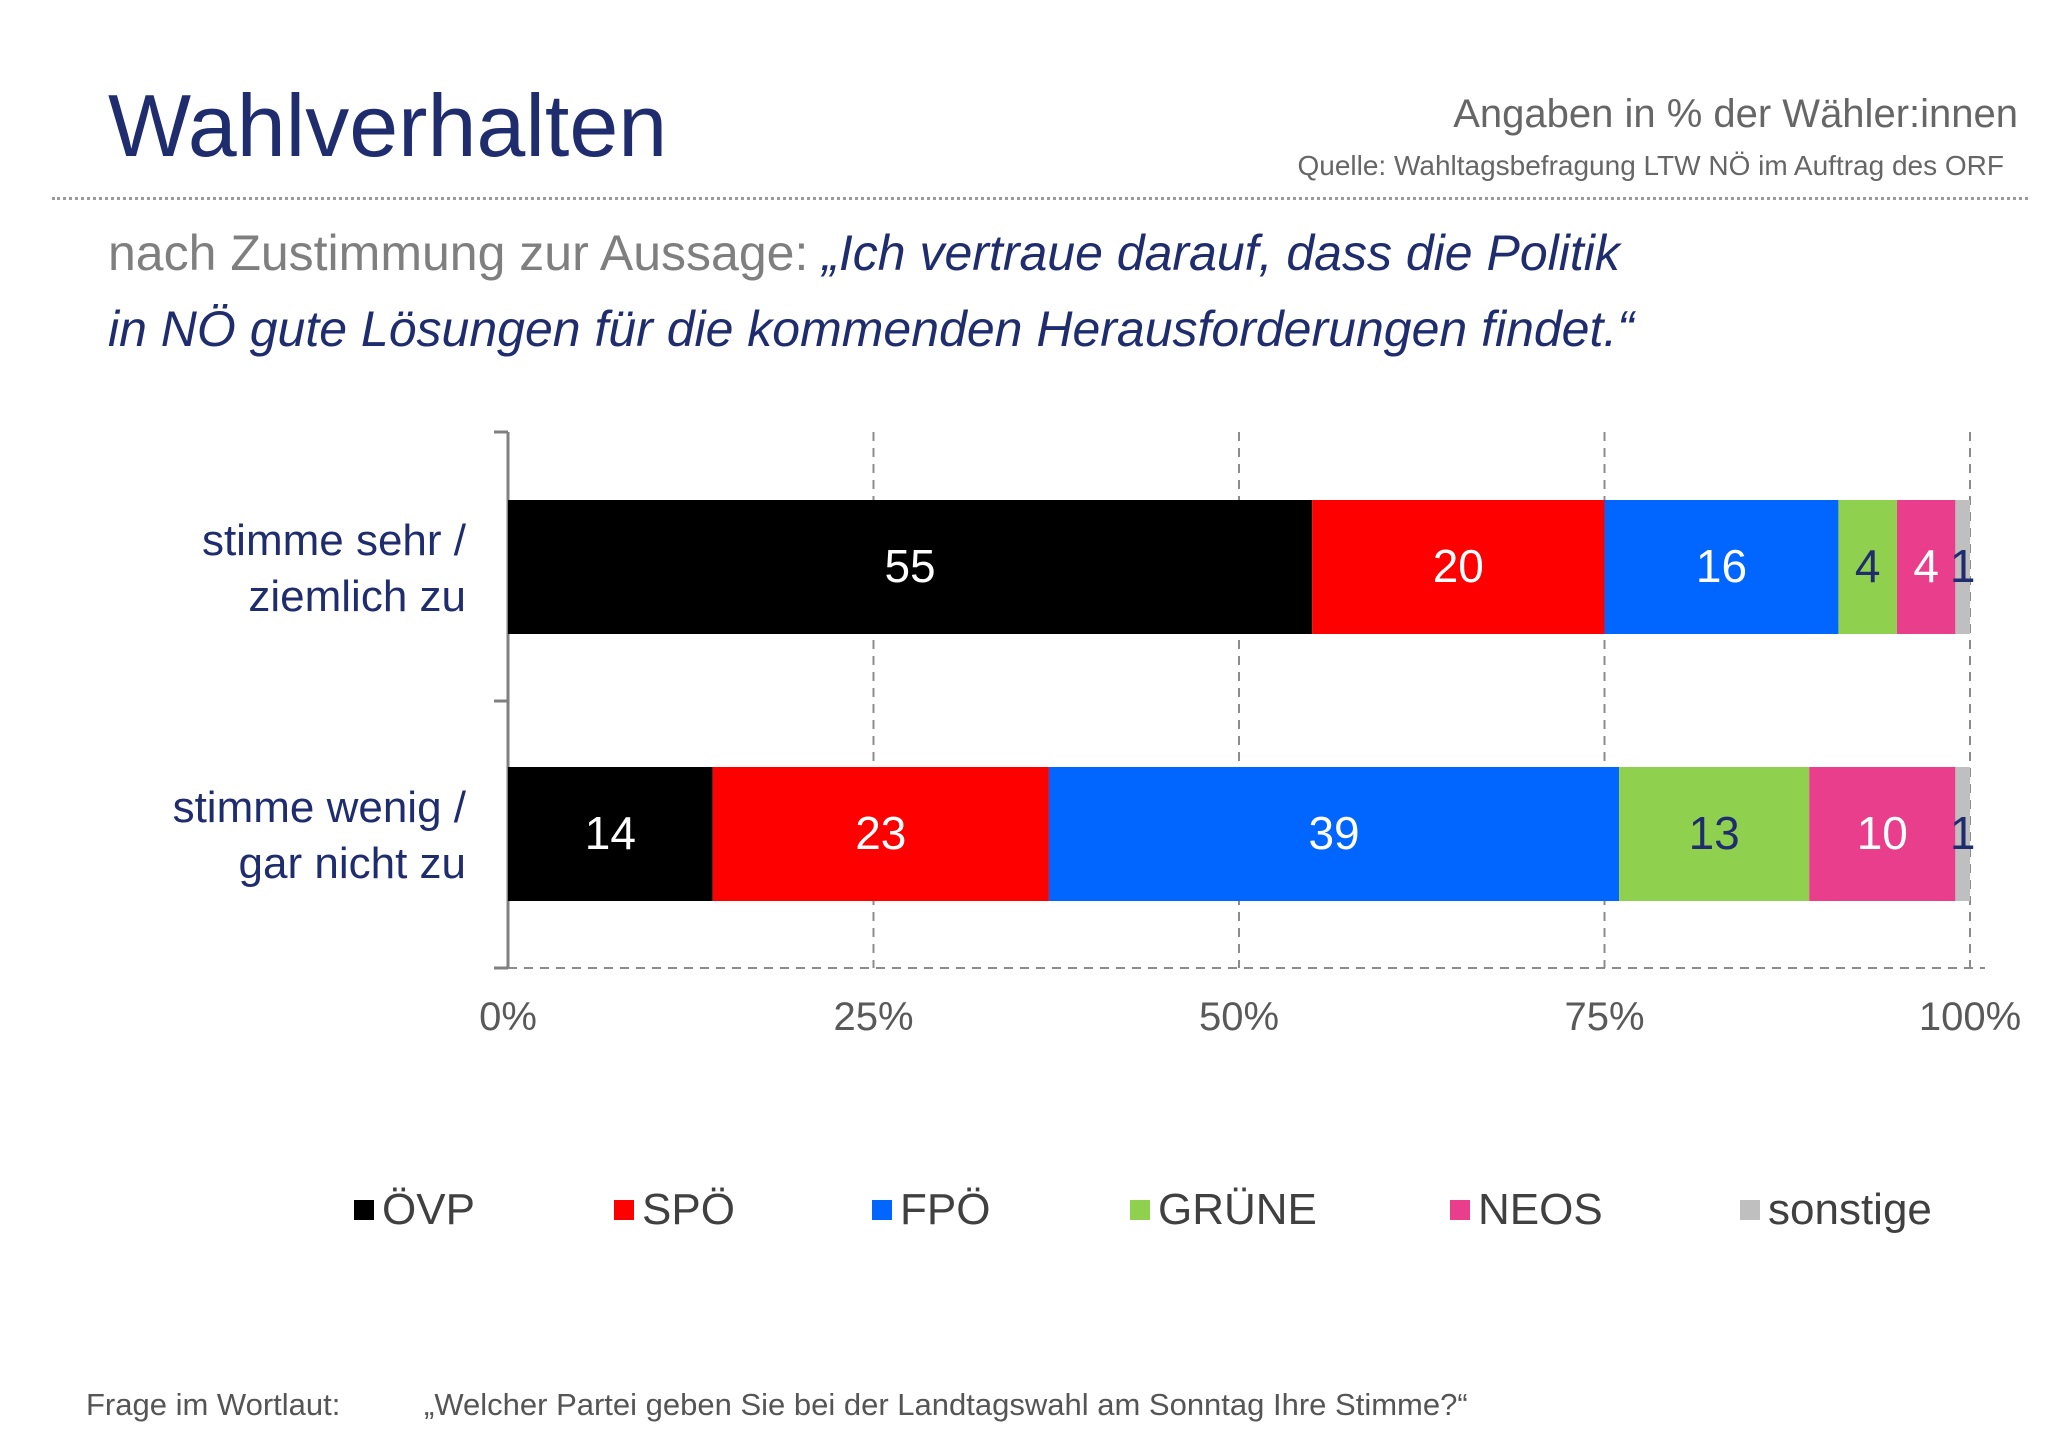 This screenshot has height=1438, width=2048. I want to click on legend-item: FPÖ, so click(931, 1210).